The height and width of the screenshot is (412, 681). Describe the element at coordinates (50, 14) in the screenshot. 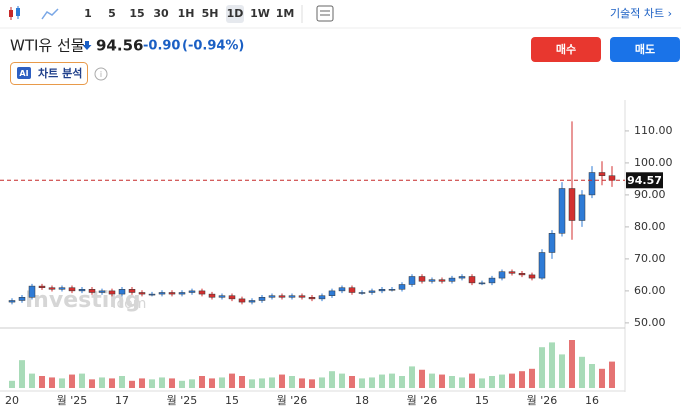

I see `area-icon` at that location.